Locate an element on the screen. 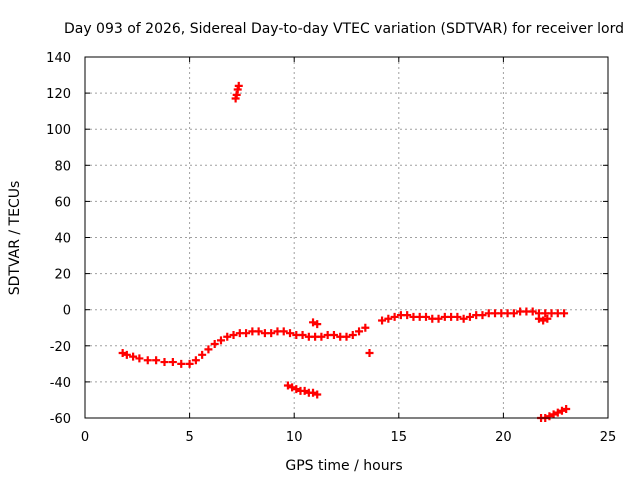  series-outlier-high is located at coordinates (237, 92).